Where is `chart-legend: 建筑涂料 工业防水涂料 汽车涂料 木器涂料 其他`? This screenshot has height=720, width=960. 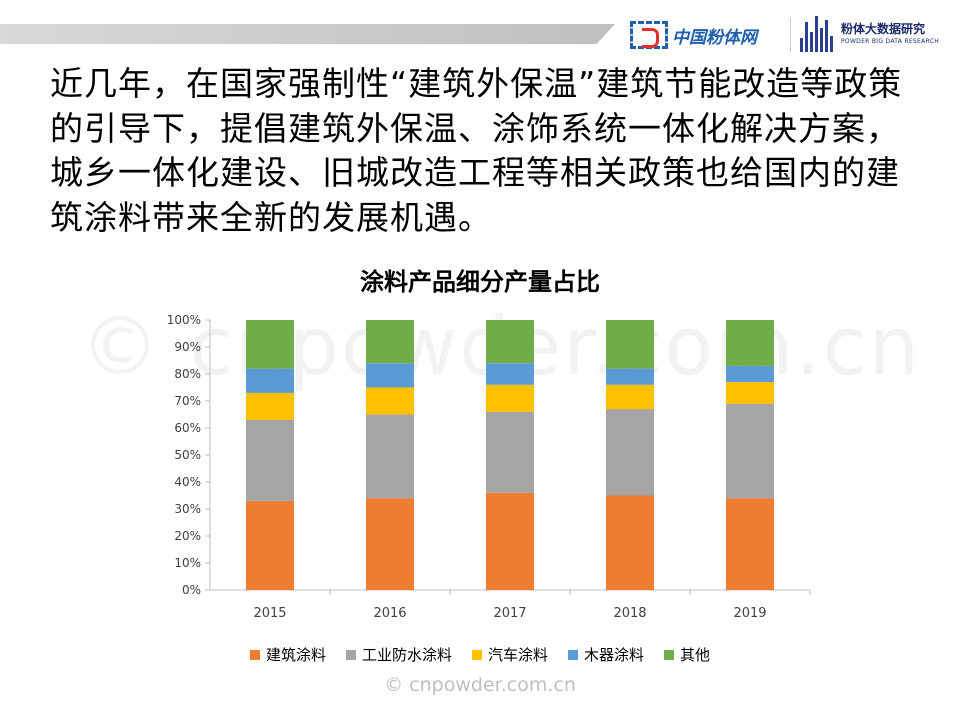 chart-legend: 建筑涂料 工业防水涂料 汽车涂料 木器涂料 其他 is located at coordinates (480, 654).